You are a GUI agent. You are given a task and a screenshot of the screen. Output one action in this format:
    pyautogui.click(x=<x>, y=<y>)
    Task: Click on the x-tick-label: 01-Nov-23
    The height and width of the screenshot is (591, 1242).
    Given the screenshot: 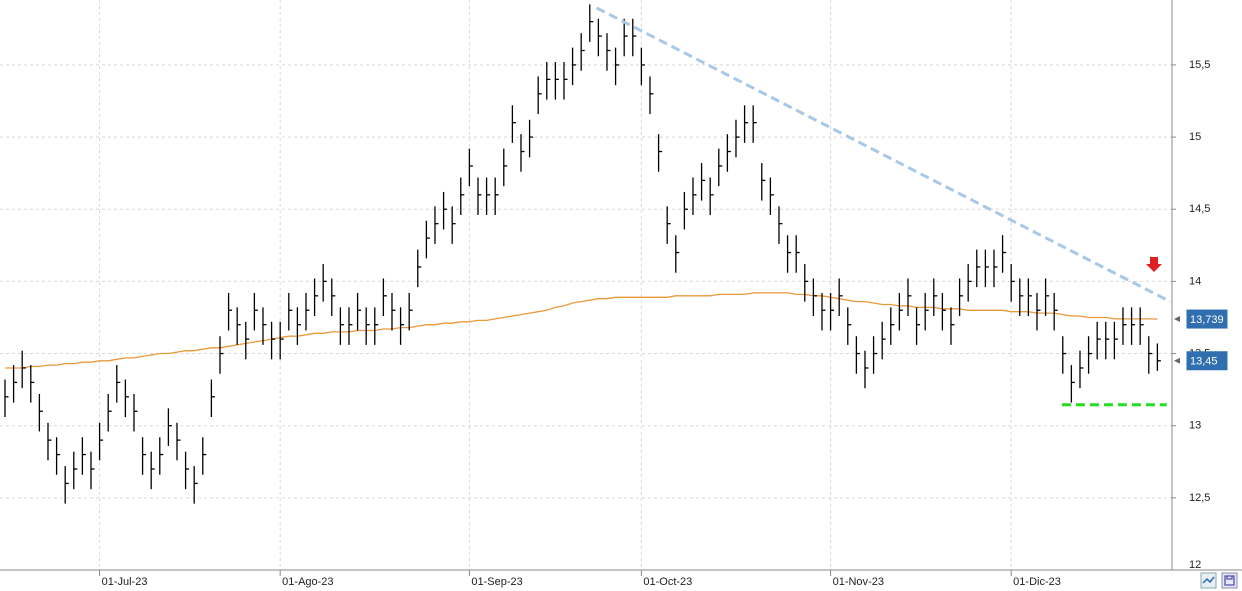 What is the action you would take?
    pyautogui.click(x=858, y=582)
    